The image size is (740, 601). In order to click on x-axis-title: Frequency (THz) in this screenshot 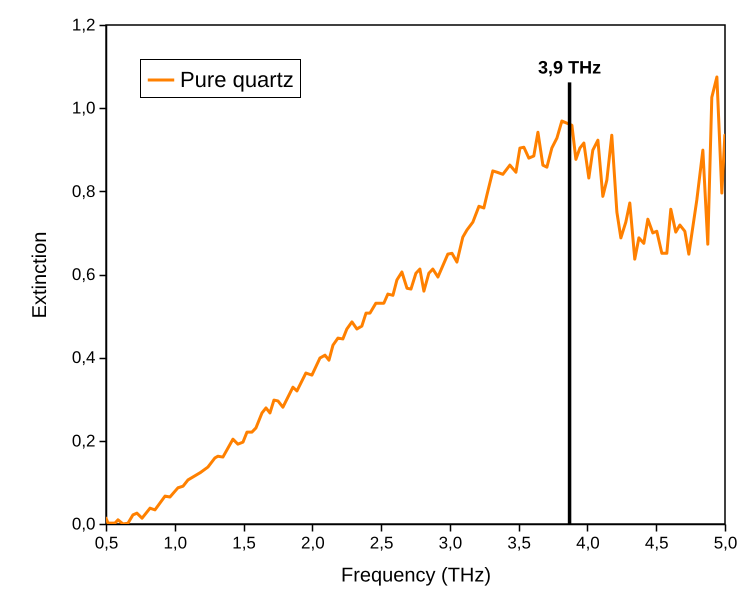, I will do `click(416, 575)`.